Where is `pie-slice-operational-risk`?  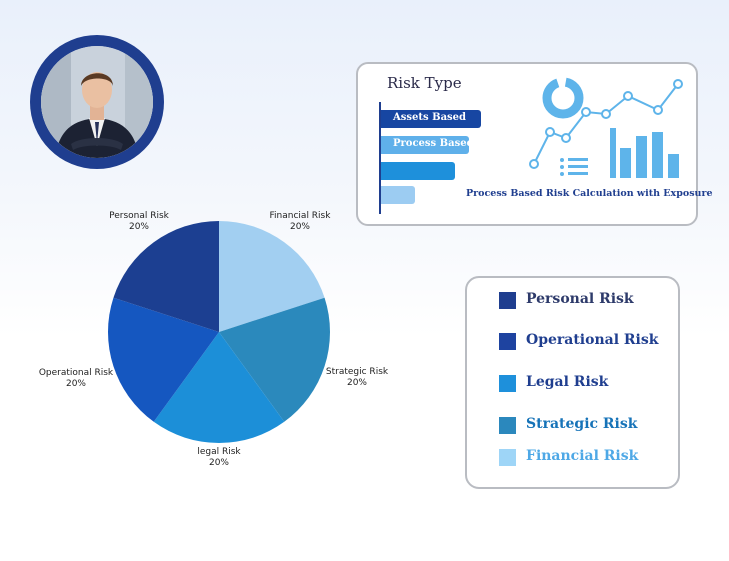
pie-slice-operational-risk is located at coordinates (163, 359).